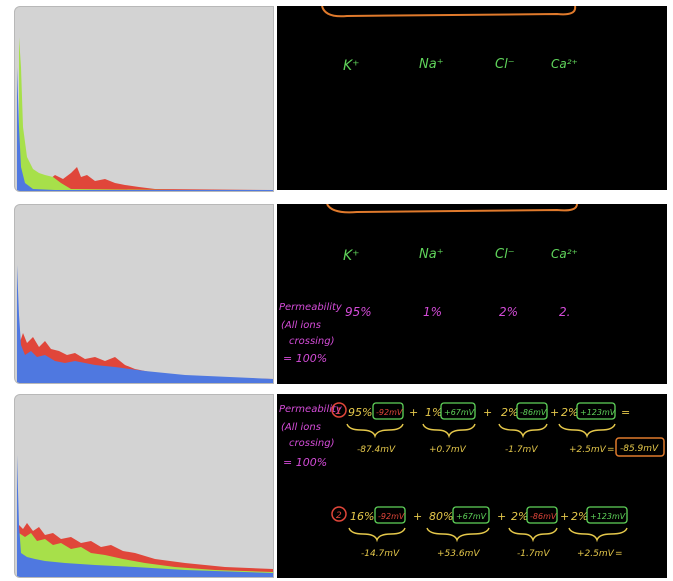 This screenshot has width=673, height=581. I want to click on case1-na-result: +0.7mV, so click(448, 450).